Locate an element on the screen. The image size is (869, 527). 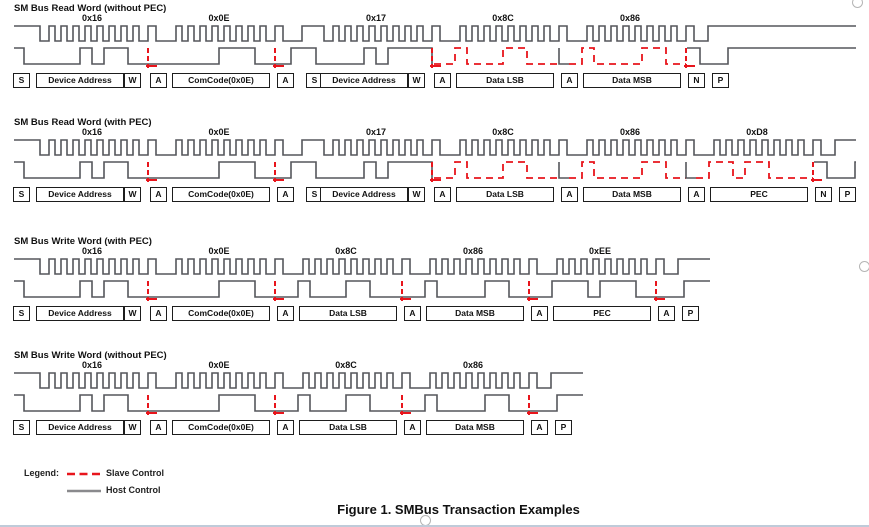
section-title-write-no-pec: SM Bus Write Word (without PEC) is located at coordinates (90, 355).